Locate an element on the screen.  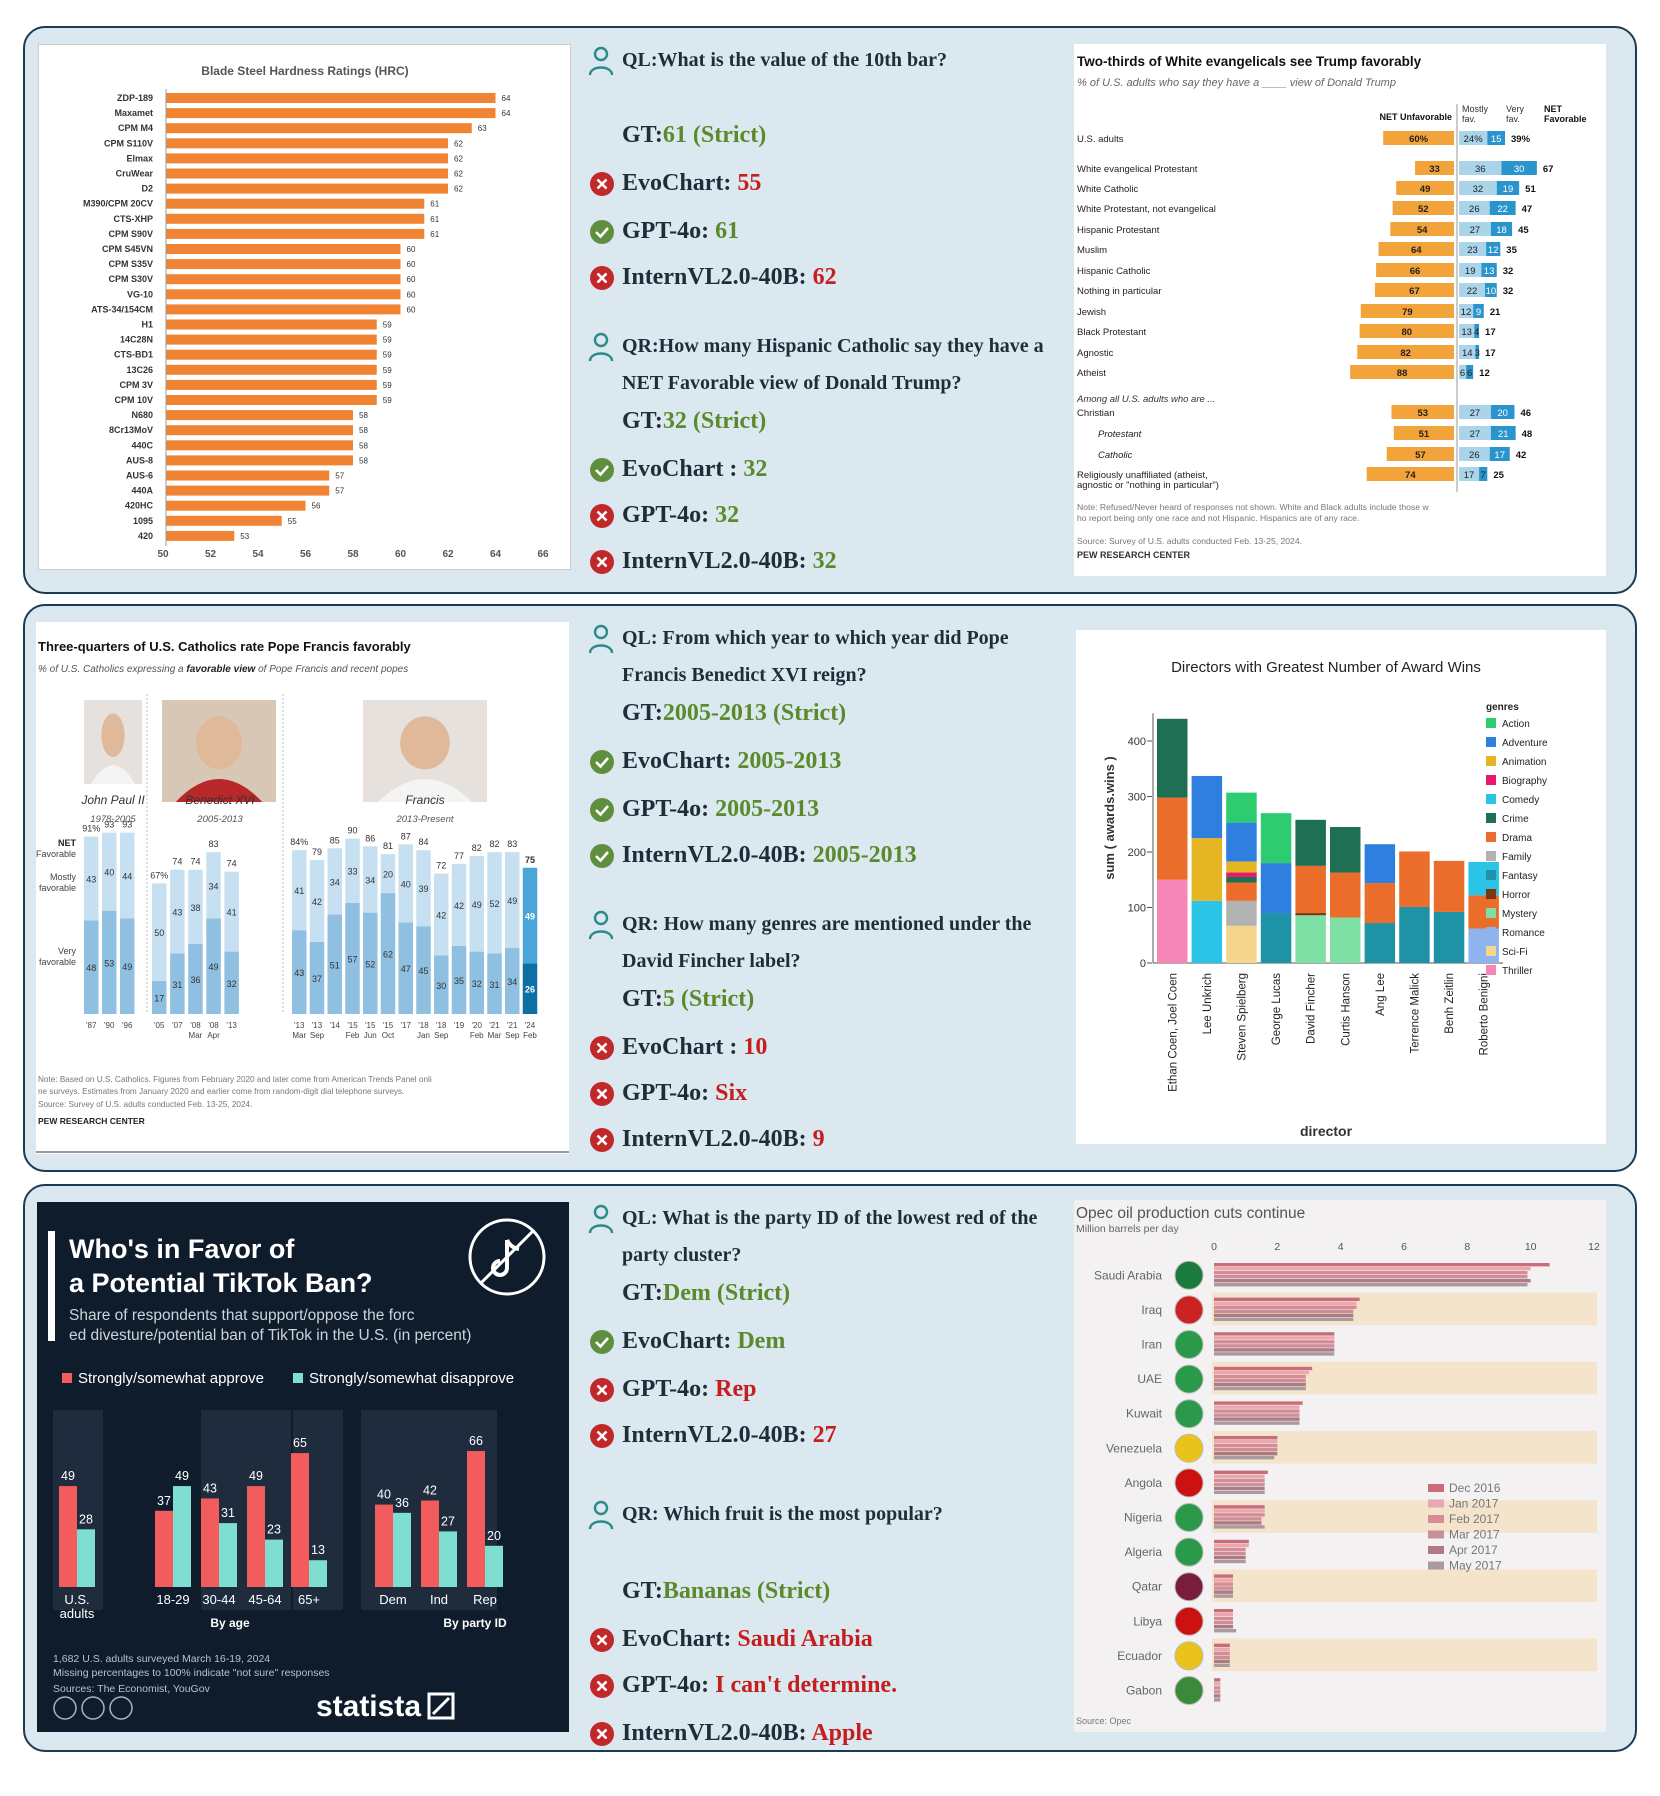
mostly-favorable-label: 41 is located at coordinates (232, 913).